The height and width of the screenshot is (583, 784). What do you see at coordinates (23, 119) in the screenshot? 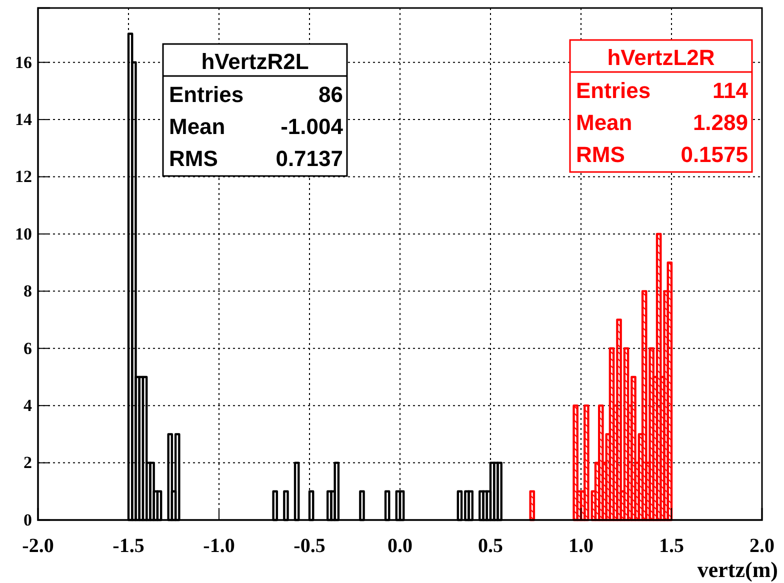
I see `y-tick-label: 14` at bounding box center [23, 119].